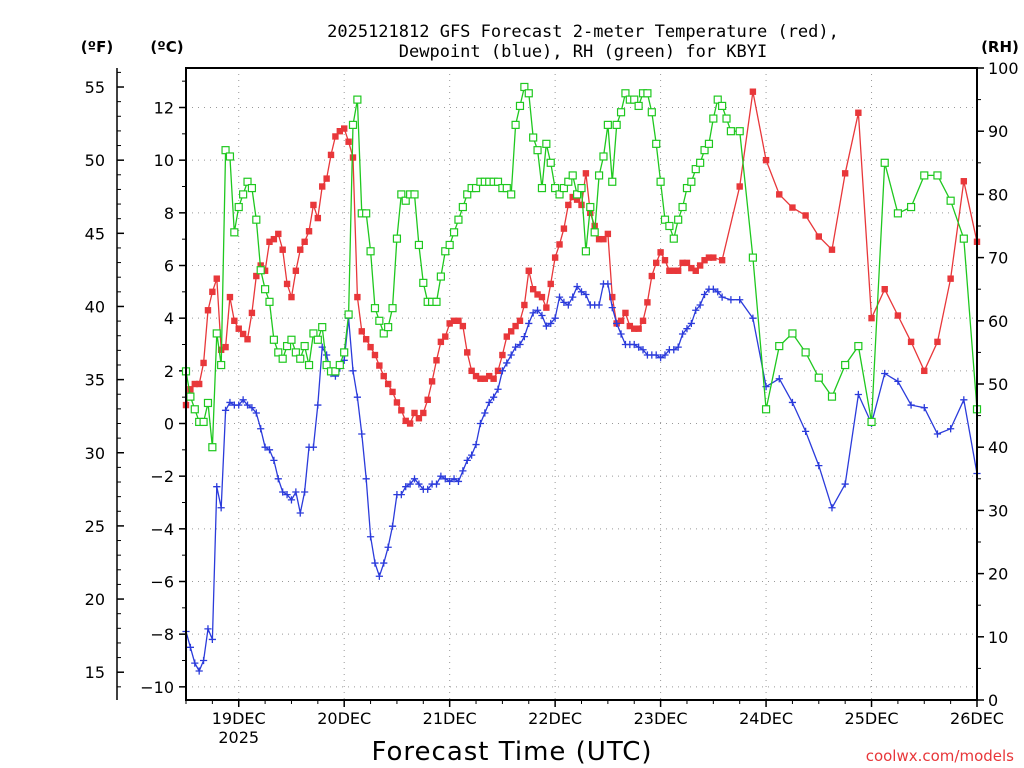 This screenshot has height=768, width=1024. What do you see at coordinates (169, 266) in the screenshot?
I see `celsius-tick-label: 6` at bounding box center [169, 266].